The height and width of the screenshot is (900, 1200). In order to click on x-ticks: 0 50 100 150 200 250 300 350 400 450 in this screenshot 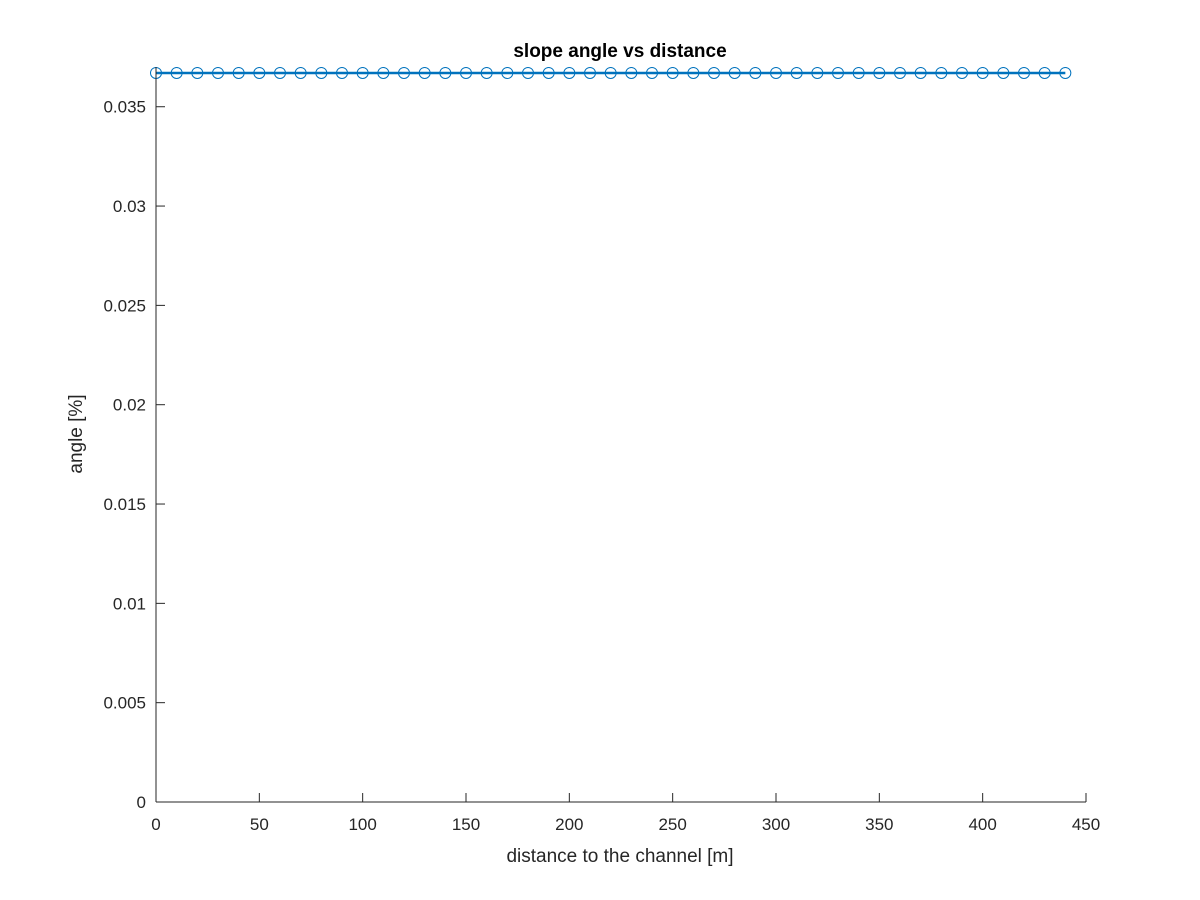, I will do `click(625, 813)`.